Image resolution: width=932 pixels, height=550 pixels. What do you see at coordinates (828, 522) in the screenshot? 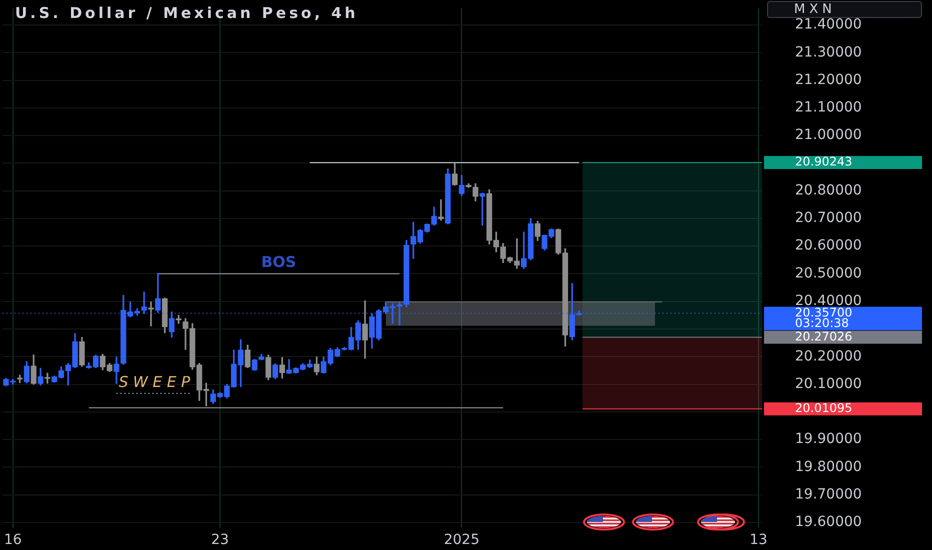
I see `y-tick-label: 19.60000` at bounding box center [828, 522].